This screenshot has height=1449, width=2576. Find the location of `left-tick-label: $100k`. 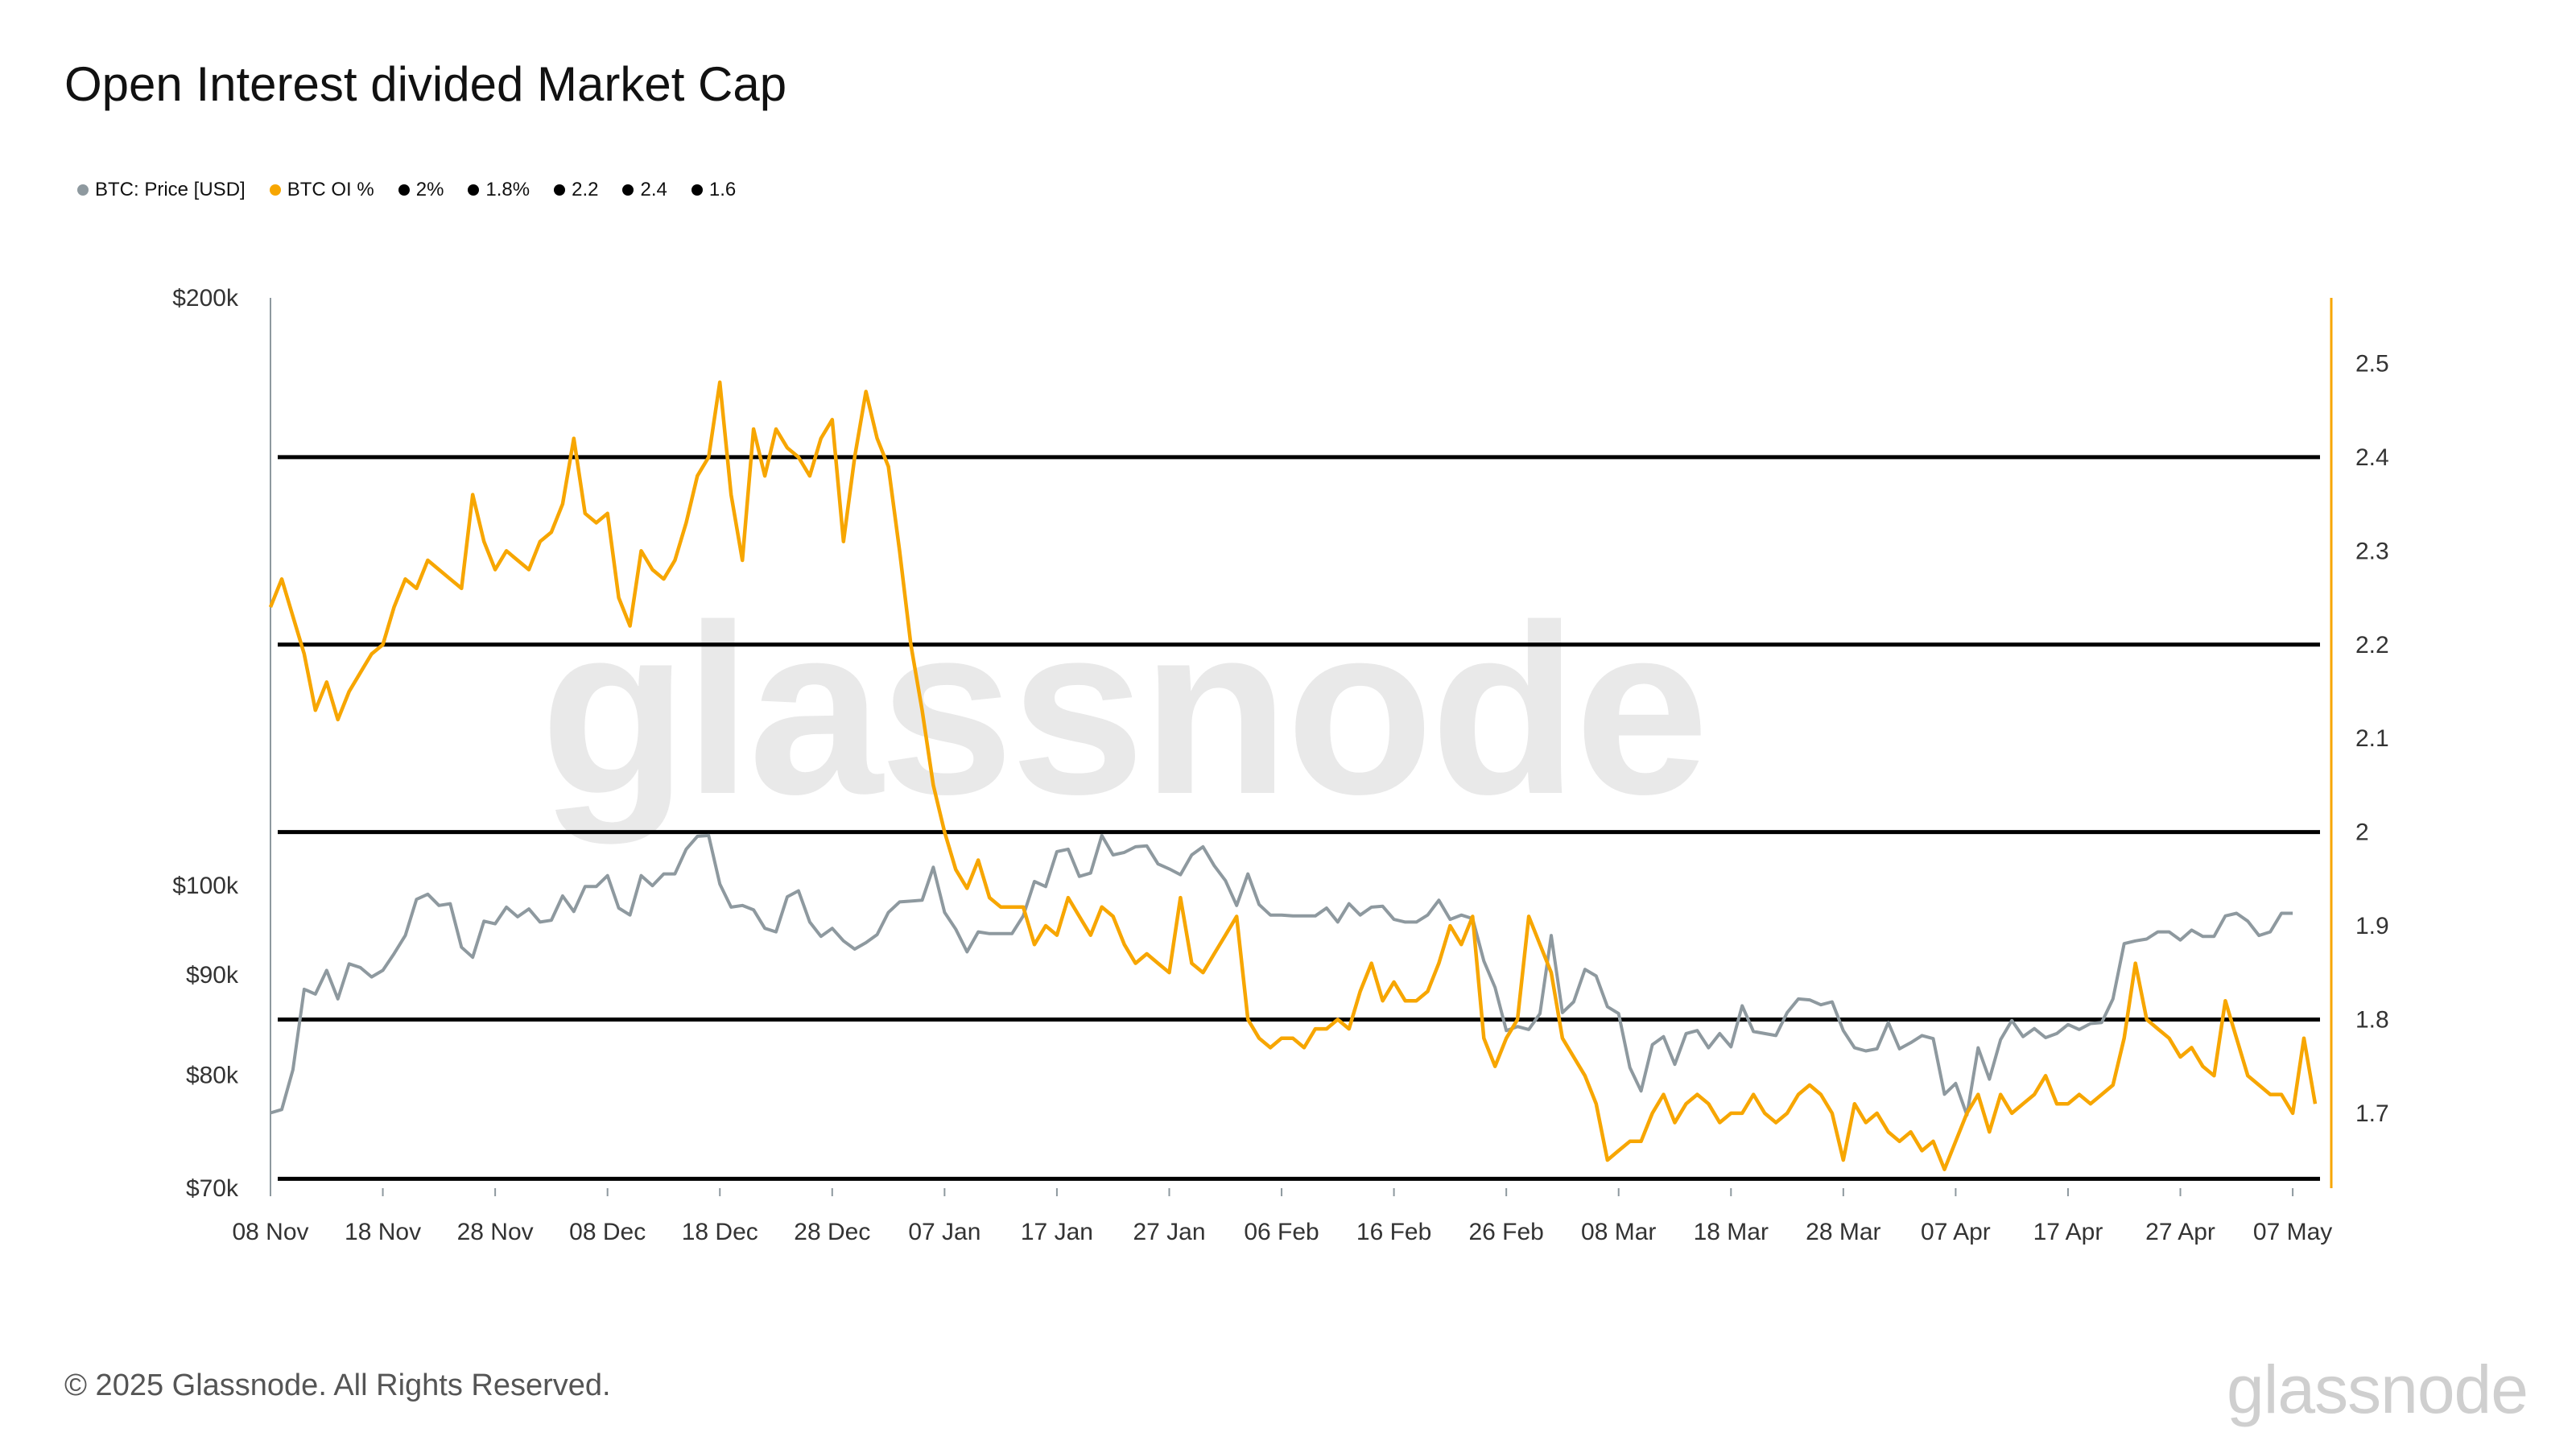

left-tick-label: $100k is located at coordinates (205, 886).